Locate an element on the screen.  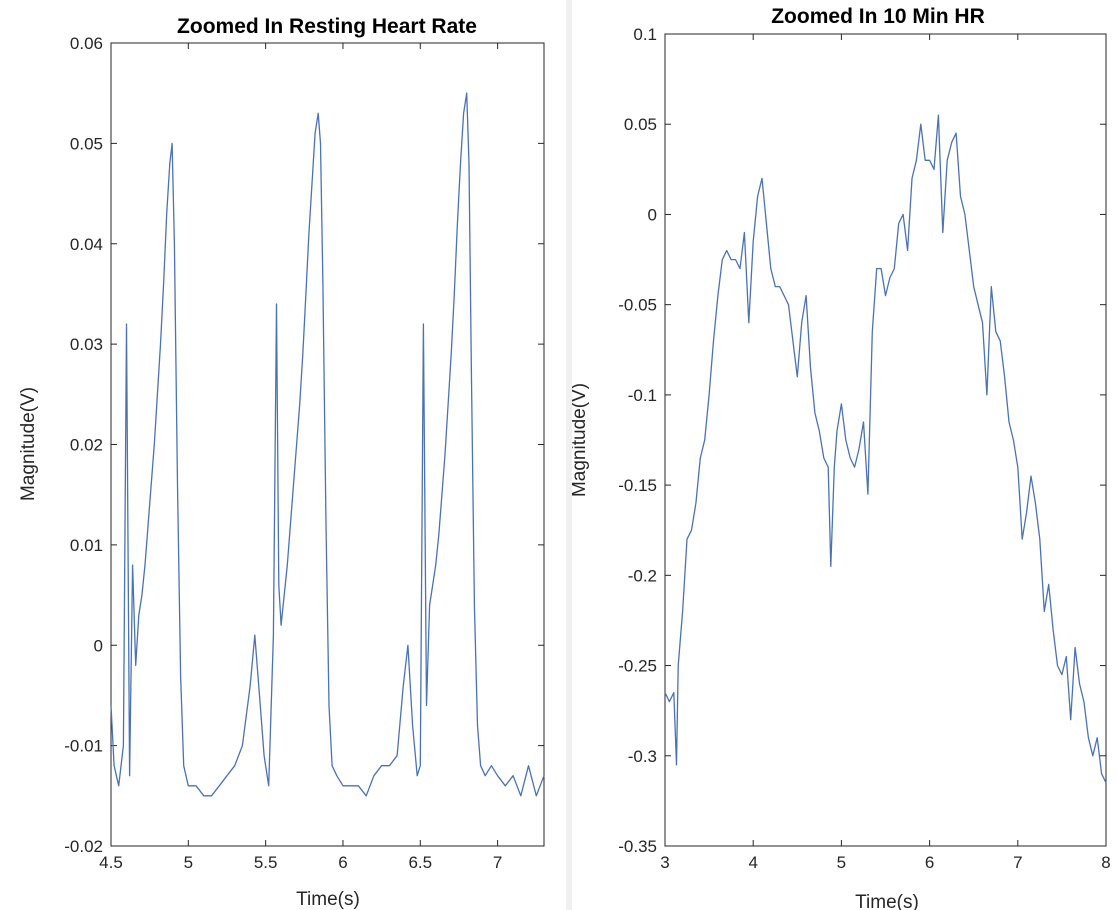
y-tick-label: -0.1 is located at coordinates (642, 395).